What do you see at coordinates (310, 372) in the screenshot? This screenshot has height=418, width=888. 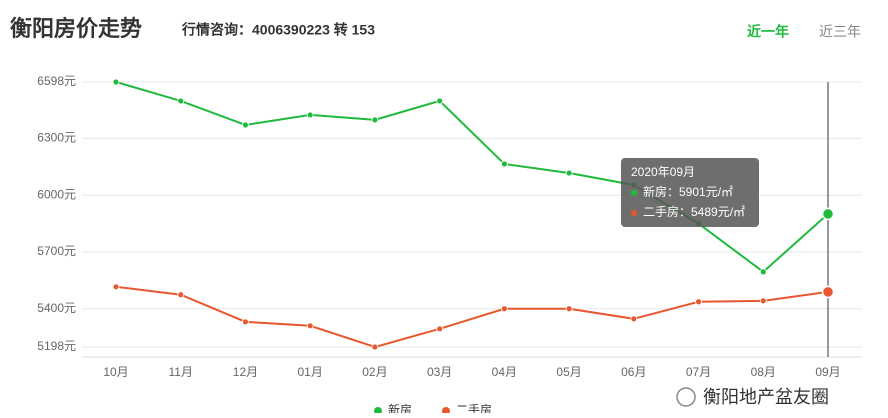 I see `x-tick-label: 01月` at bounding box center [310, 372].